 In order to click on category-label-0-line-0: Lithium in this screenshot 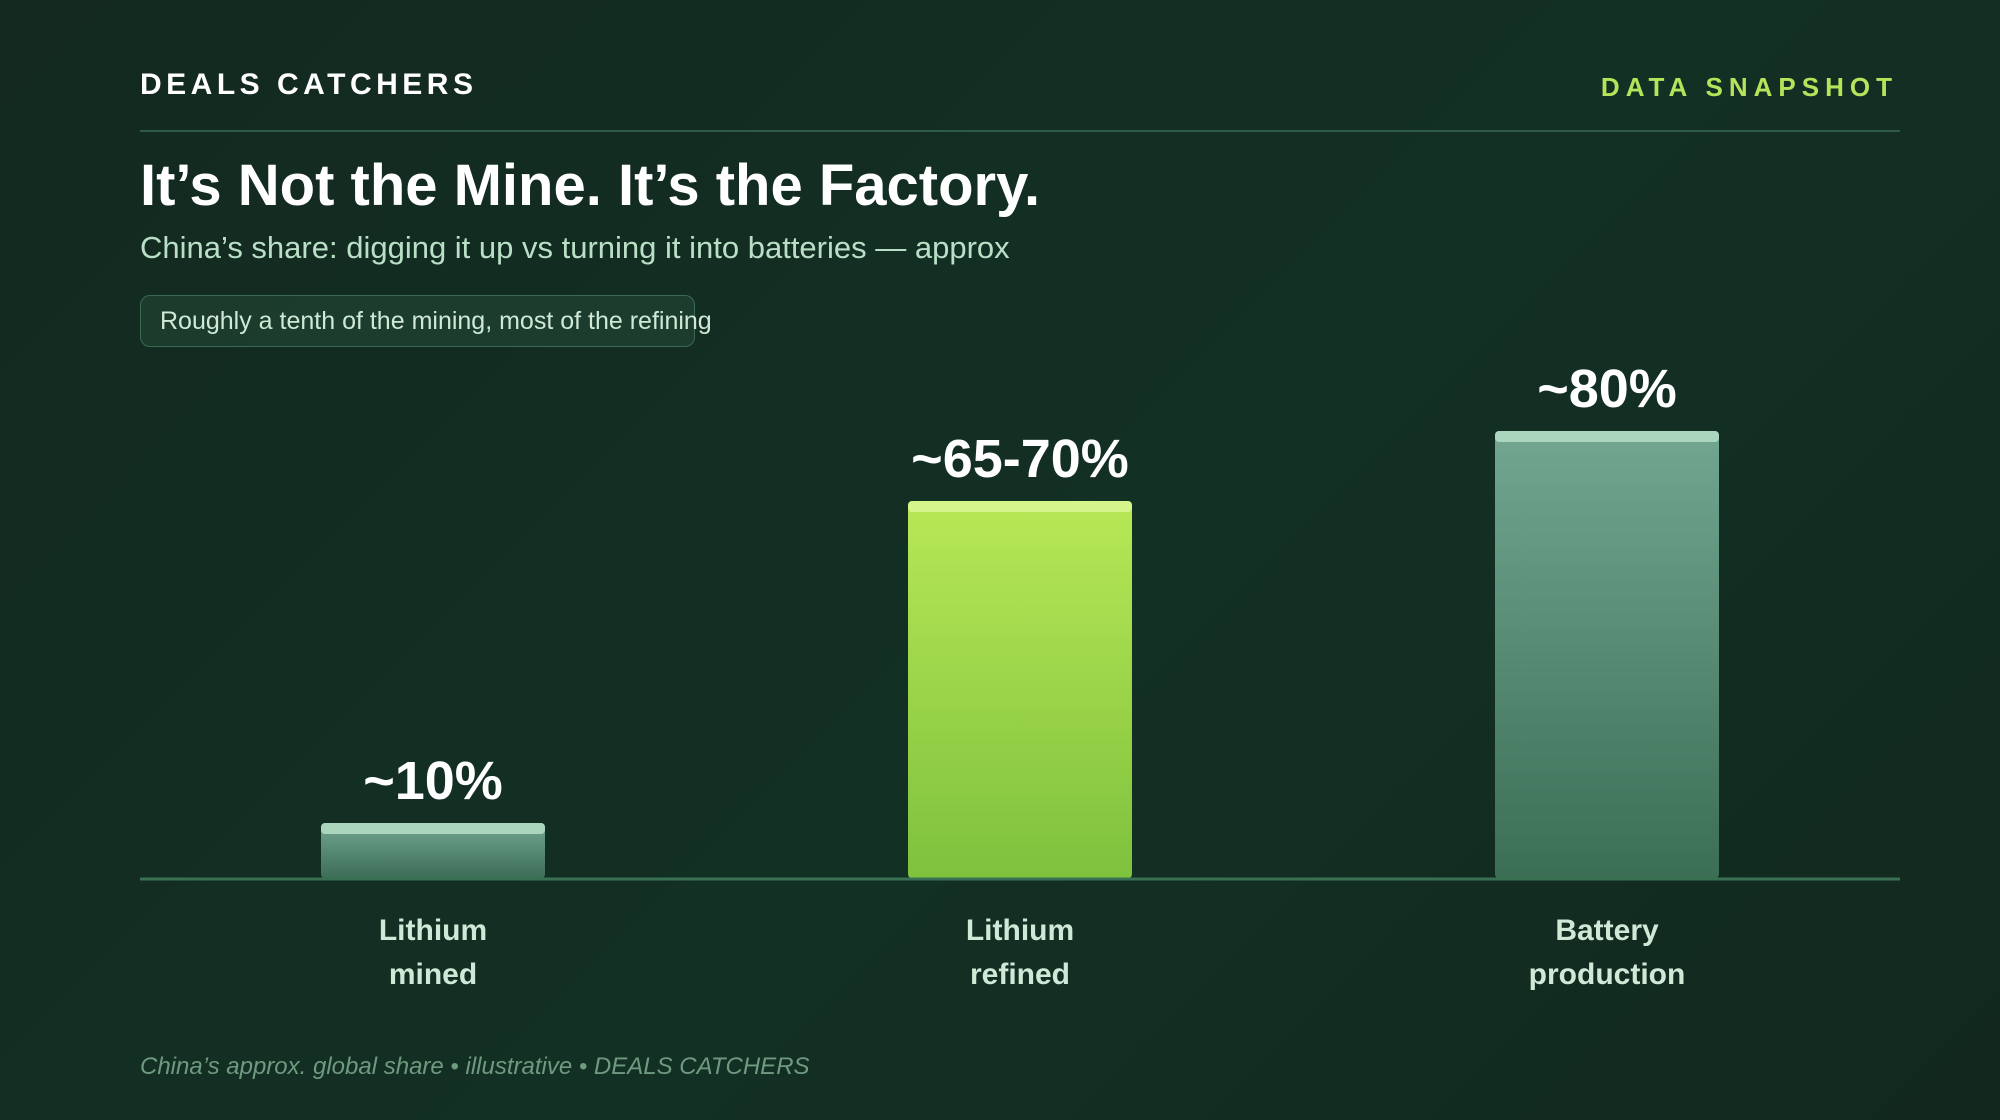, I will do `click(433, 930)`.